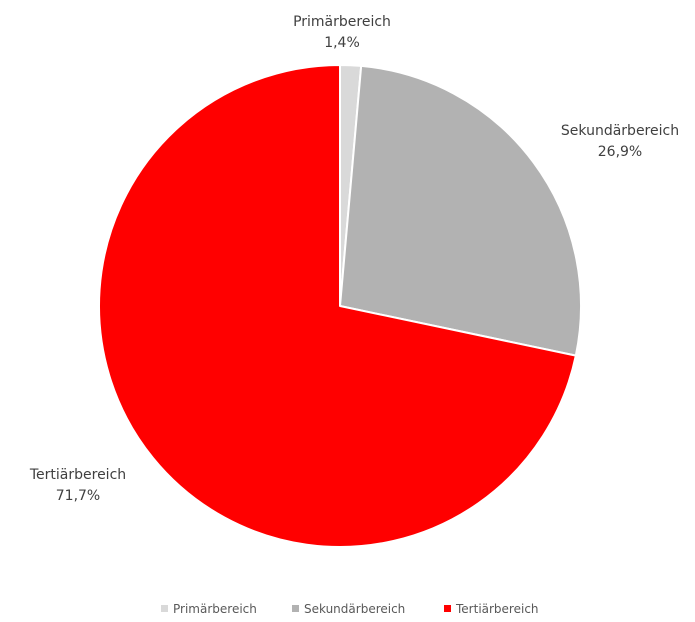  What do you see at coordinates (215, 609) in the screenshot?
I see `legend-label-primaerbereich: Primärbereich` at bounding box center [215, 609].